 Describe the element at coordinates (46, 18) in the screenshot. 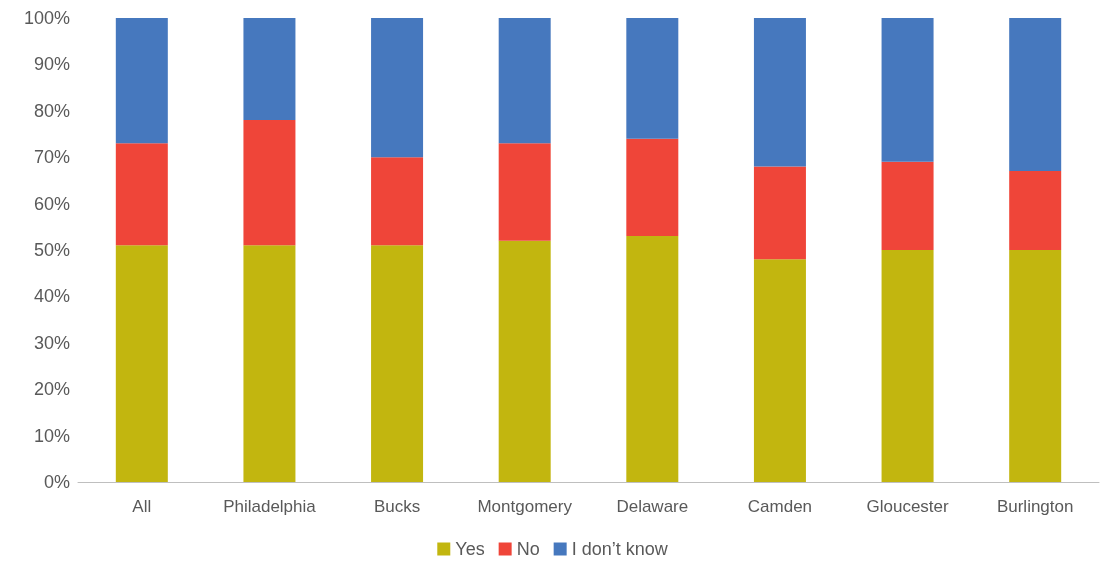

I see `y-tick-label: 100%` at that location.